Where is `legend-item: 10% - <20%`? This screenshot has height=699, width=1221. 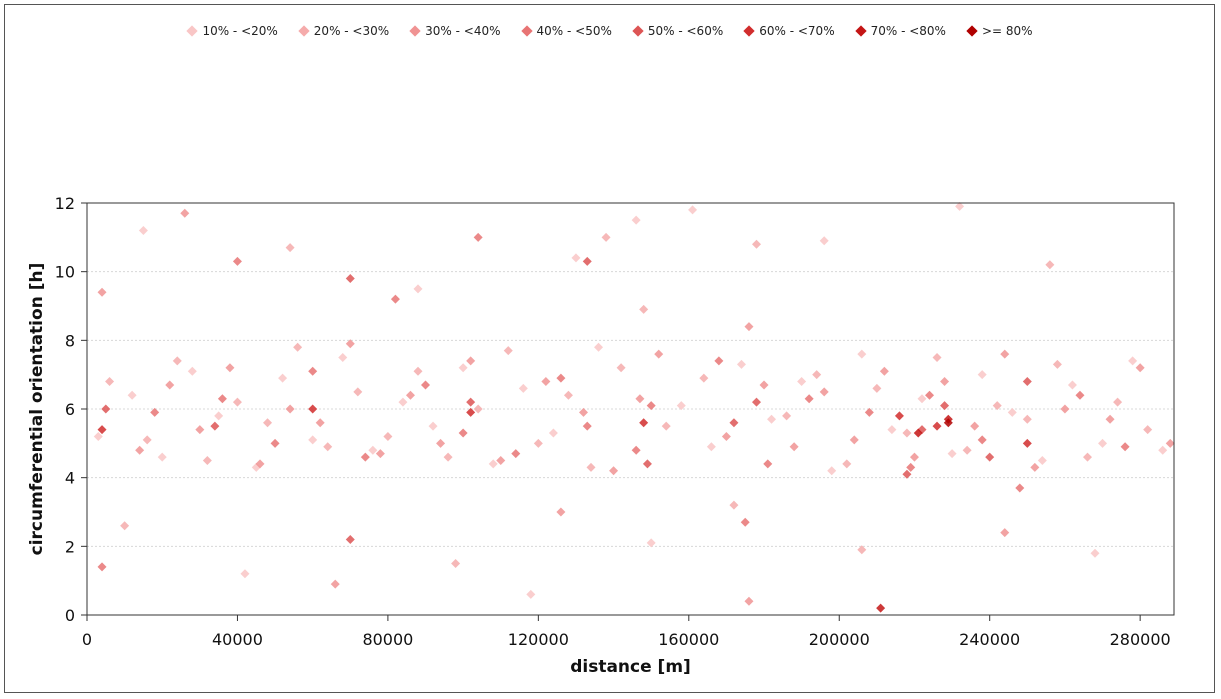
legend-item: 10% - <20% is located at coordinates (232, 31).